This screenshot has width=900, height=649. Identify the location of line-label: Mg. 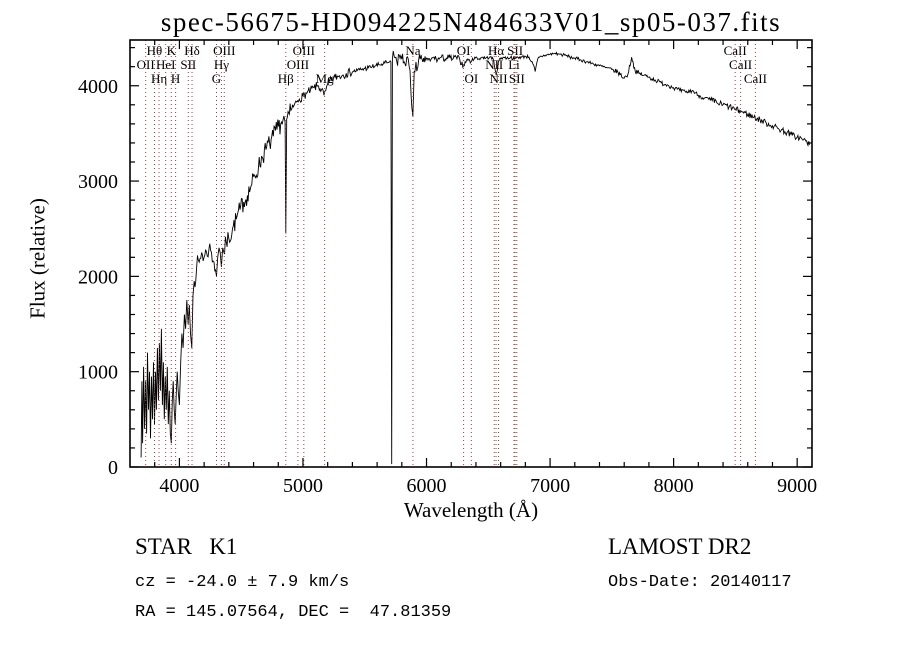
(325, 78).